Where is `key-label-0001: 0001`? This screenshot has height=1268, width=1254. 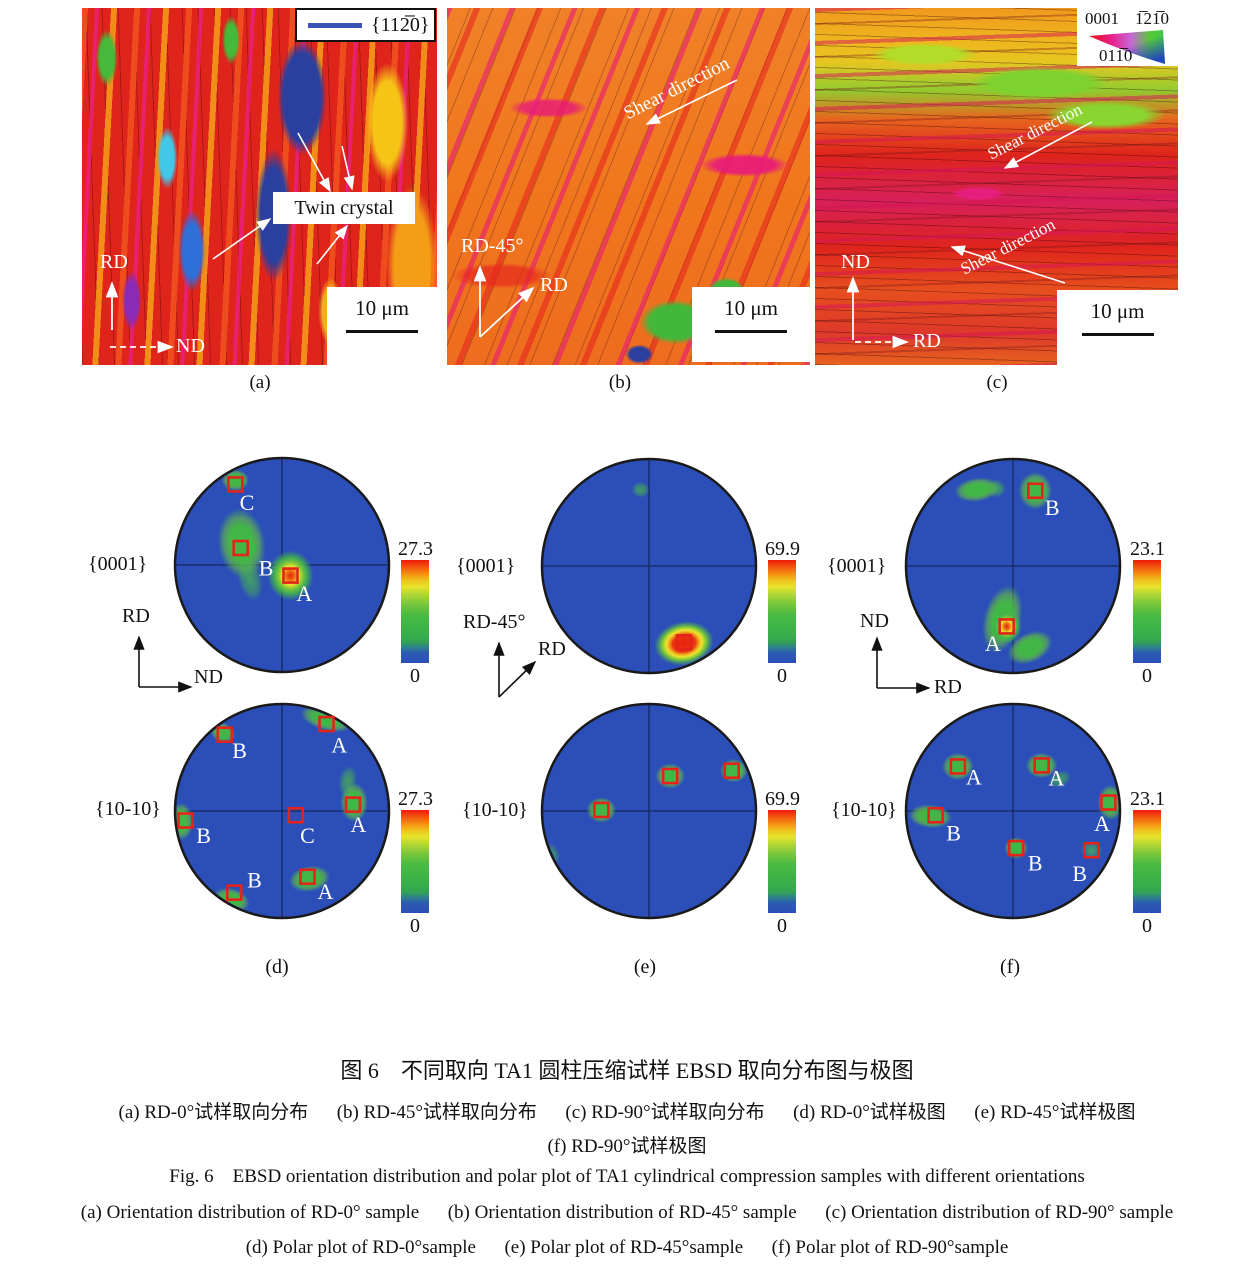 key-label-0001: 0001 is located at coordinates (1102, 18).